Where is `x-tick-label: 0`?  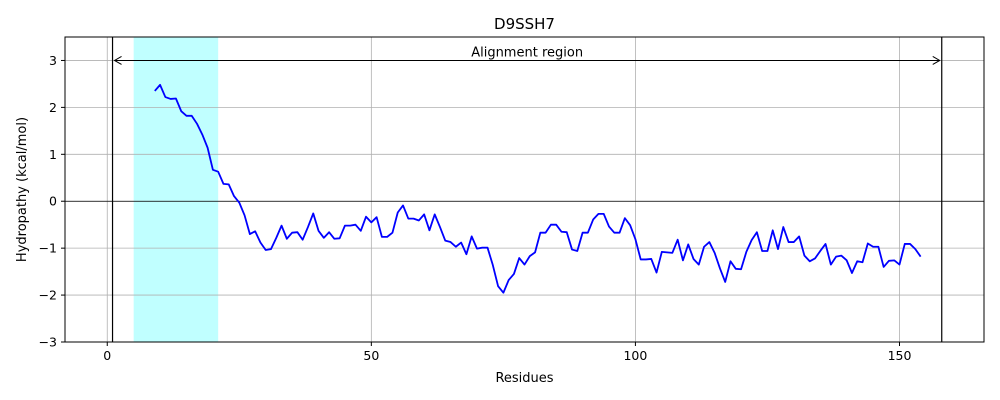
x-tick-label: 0 is located at coordinates (107, 355).